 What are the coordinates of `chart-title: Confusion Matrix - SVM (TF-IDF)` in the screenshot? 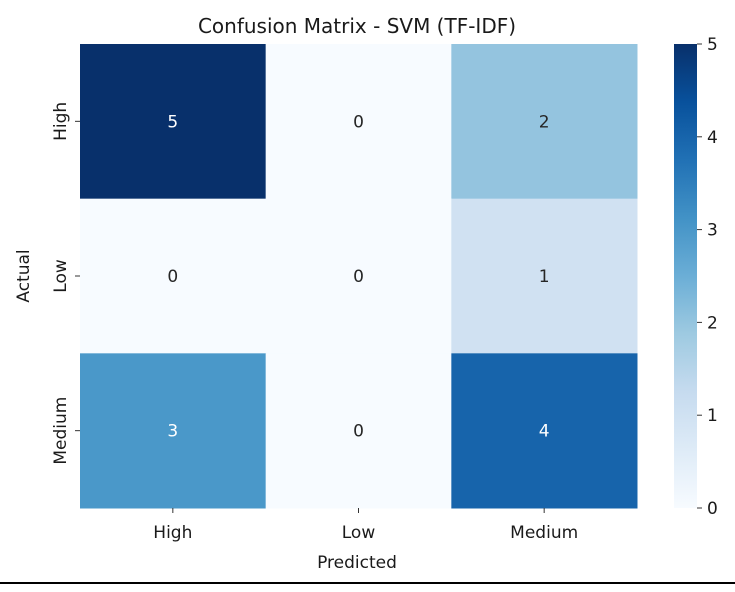 It's located at (357, 26).